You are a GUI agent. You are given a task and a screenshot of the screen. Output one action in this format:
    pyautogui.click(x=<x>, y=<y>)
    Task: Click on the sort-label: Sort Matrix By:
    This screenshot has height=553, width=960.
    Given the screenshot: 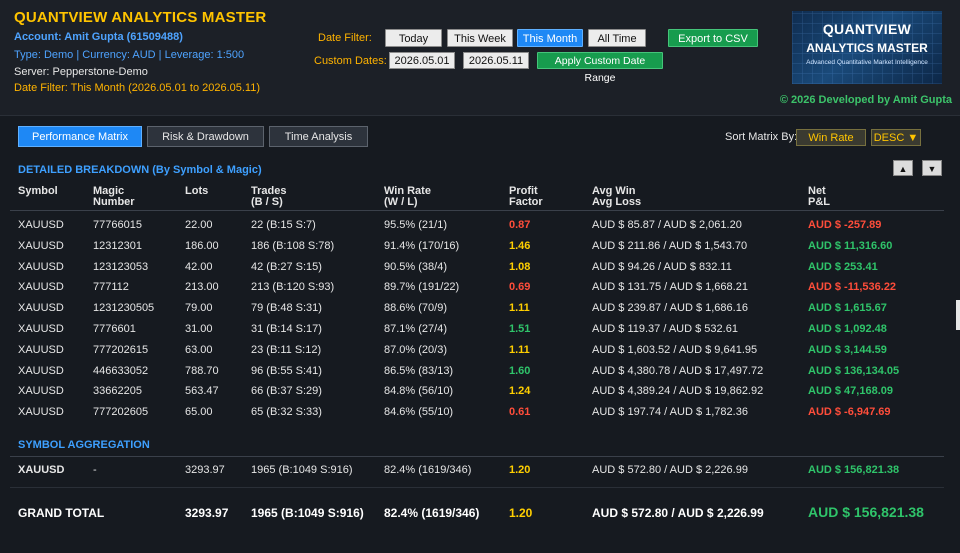 What is the action you would take?
    pyautogui.click(x=761, y=137)
    